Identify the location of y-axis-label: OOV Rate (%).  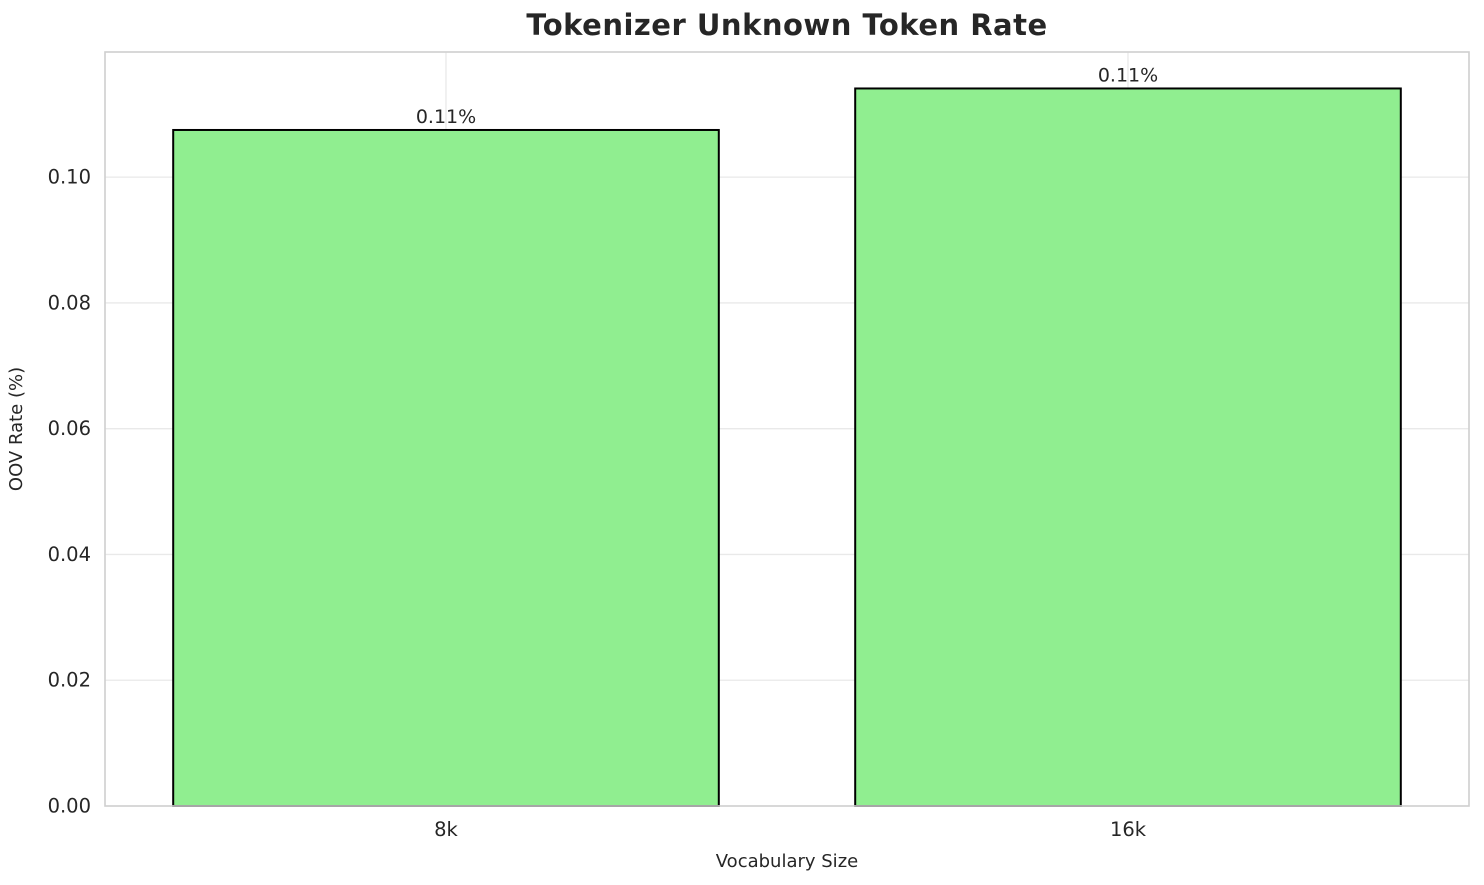
(16, 429).